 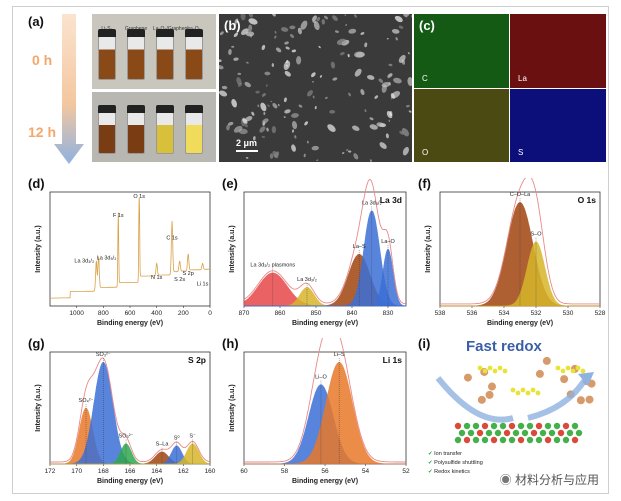 What do you see at coordinates (285, 471) in the screenshot?
I see `x-tick-label: 58` at bounding box center [285, 471].